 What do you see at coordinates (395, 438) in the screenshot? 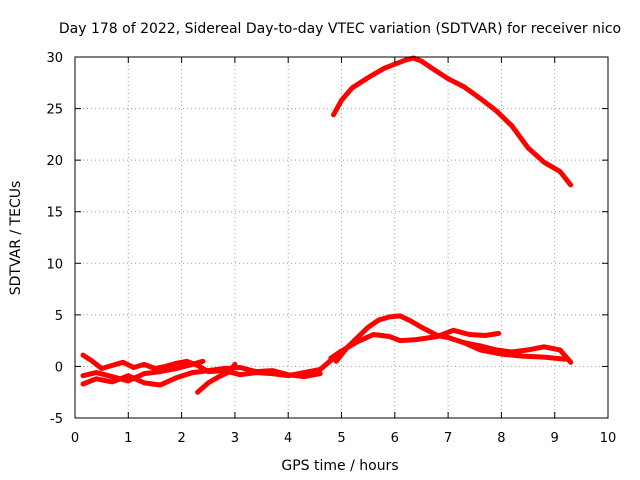
I see `x-tick-label: 6` at bounding box center [395, 438].